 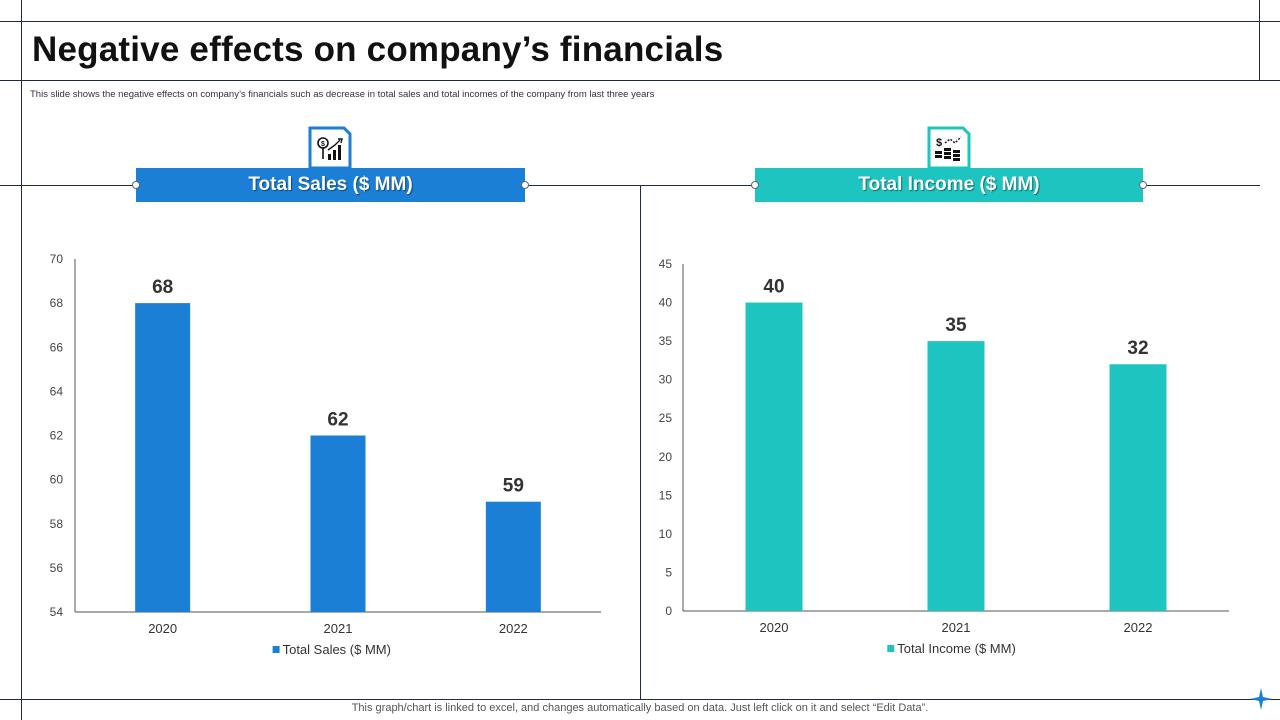 I want to click on legend-label: Total Sales ($ MM), so click(x=337, y=649).